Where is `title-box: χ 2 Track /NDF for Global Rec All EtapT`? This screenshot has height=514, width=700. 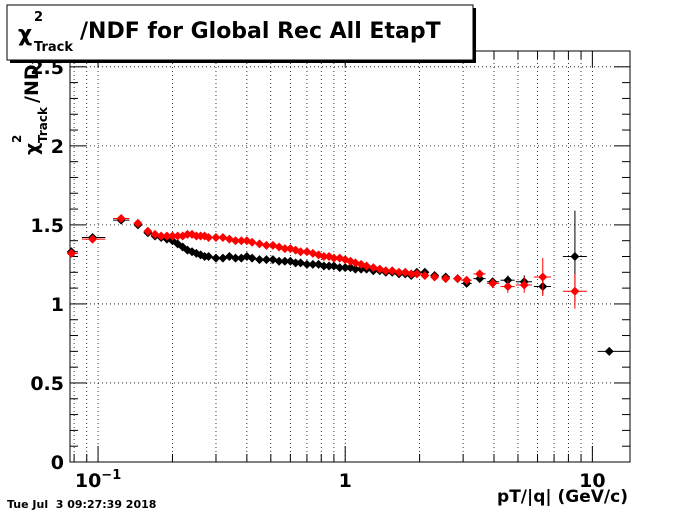 title-box: χ 2 Track /NDF for Global Rec All EtapT is located at coordinates (241, 33).